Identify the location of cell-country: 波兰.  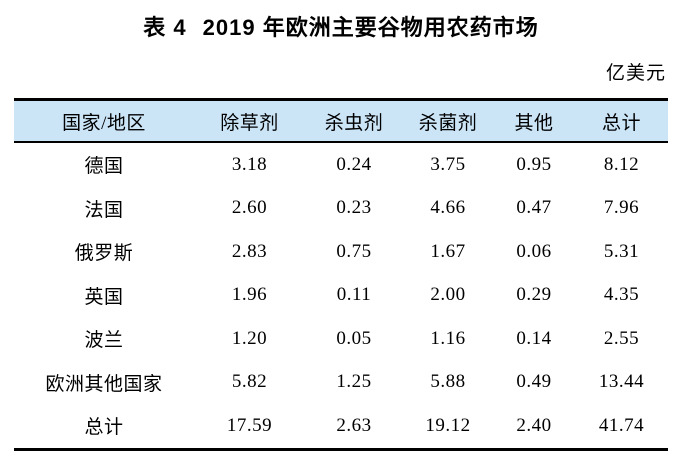
(104, 341).